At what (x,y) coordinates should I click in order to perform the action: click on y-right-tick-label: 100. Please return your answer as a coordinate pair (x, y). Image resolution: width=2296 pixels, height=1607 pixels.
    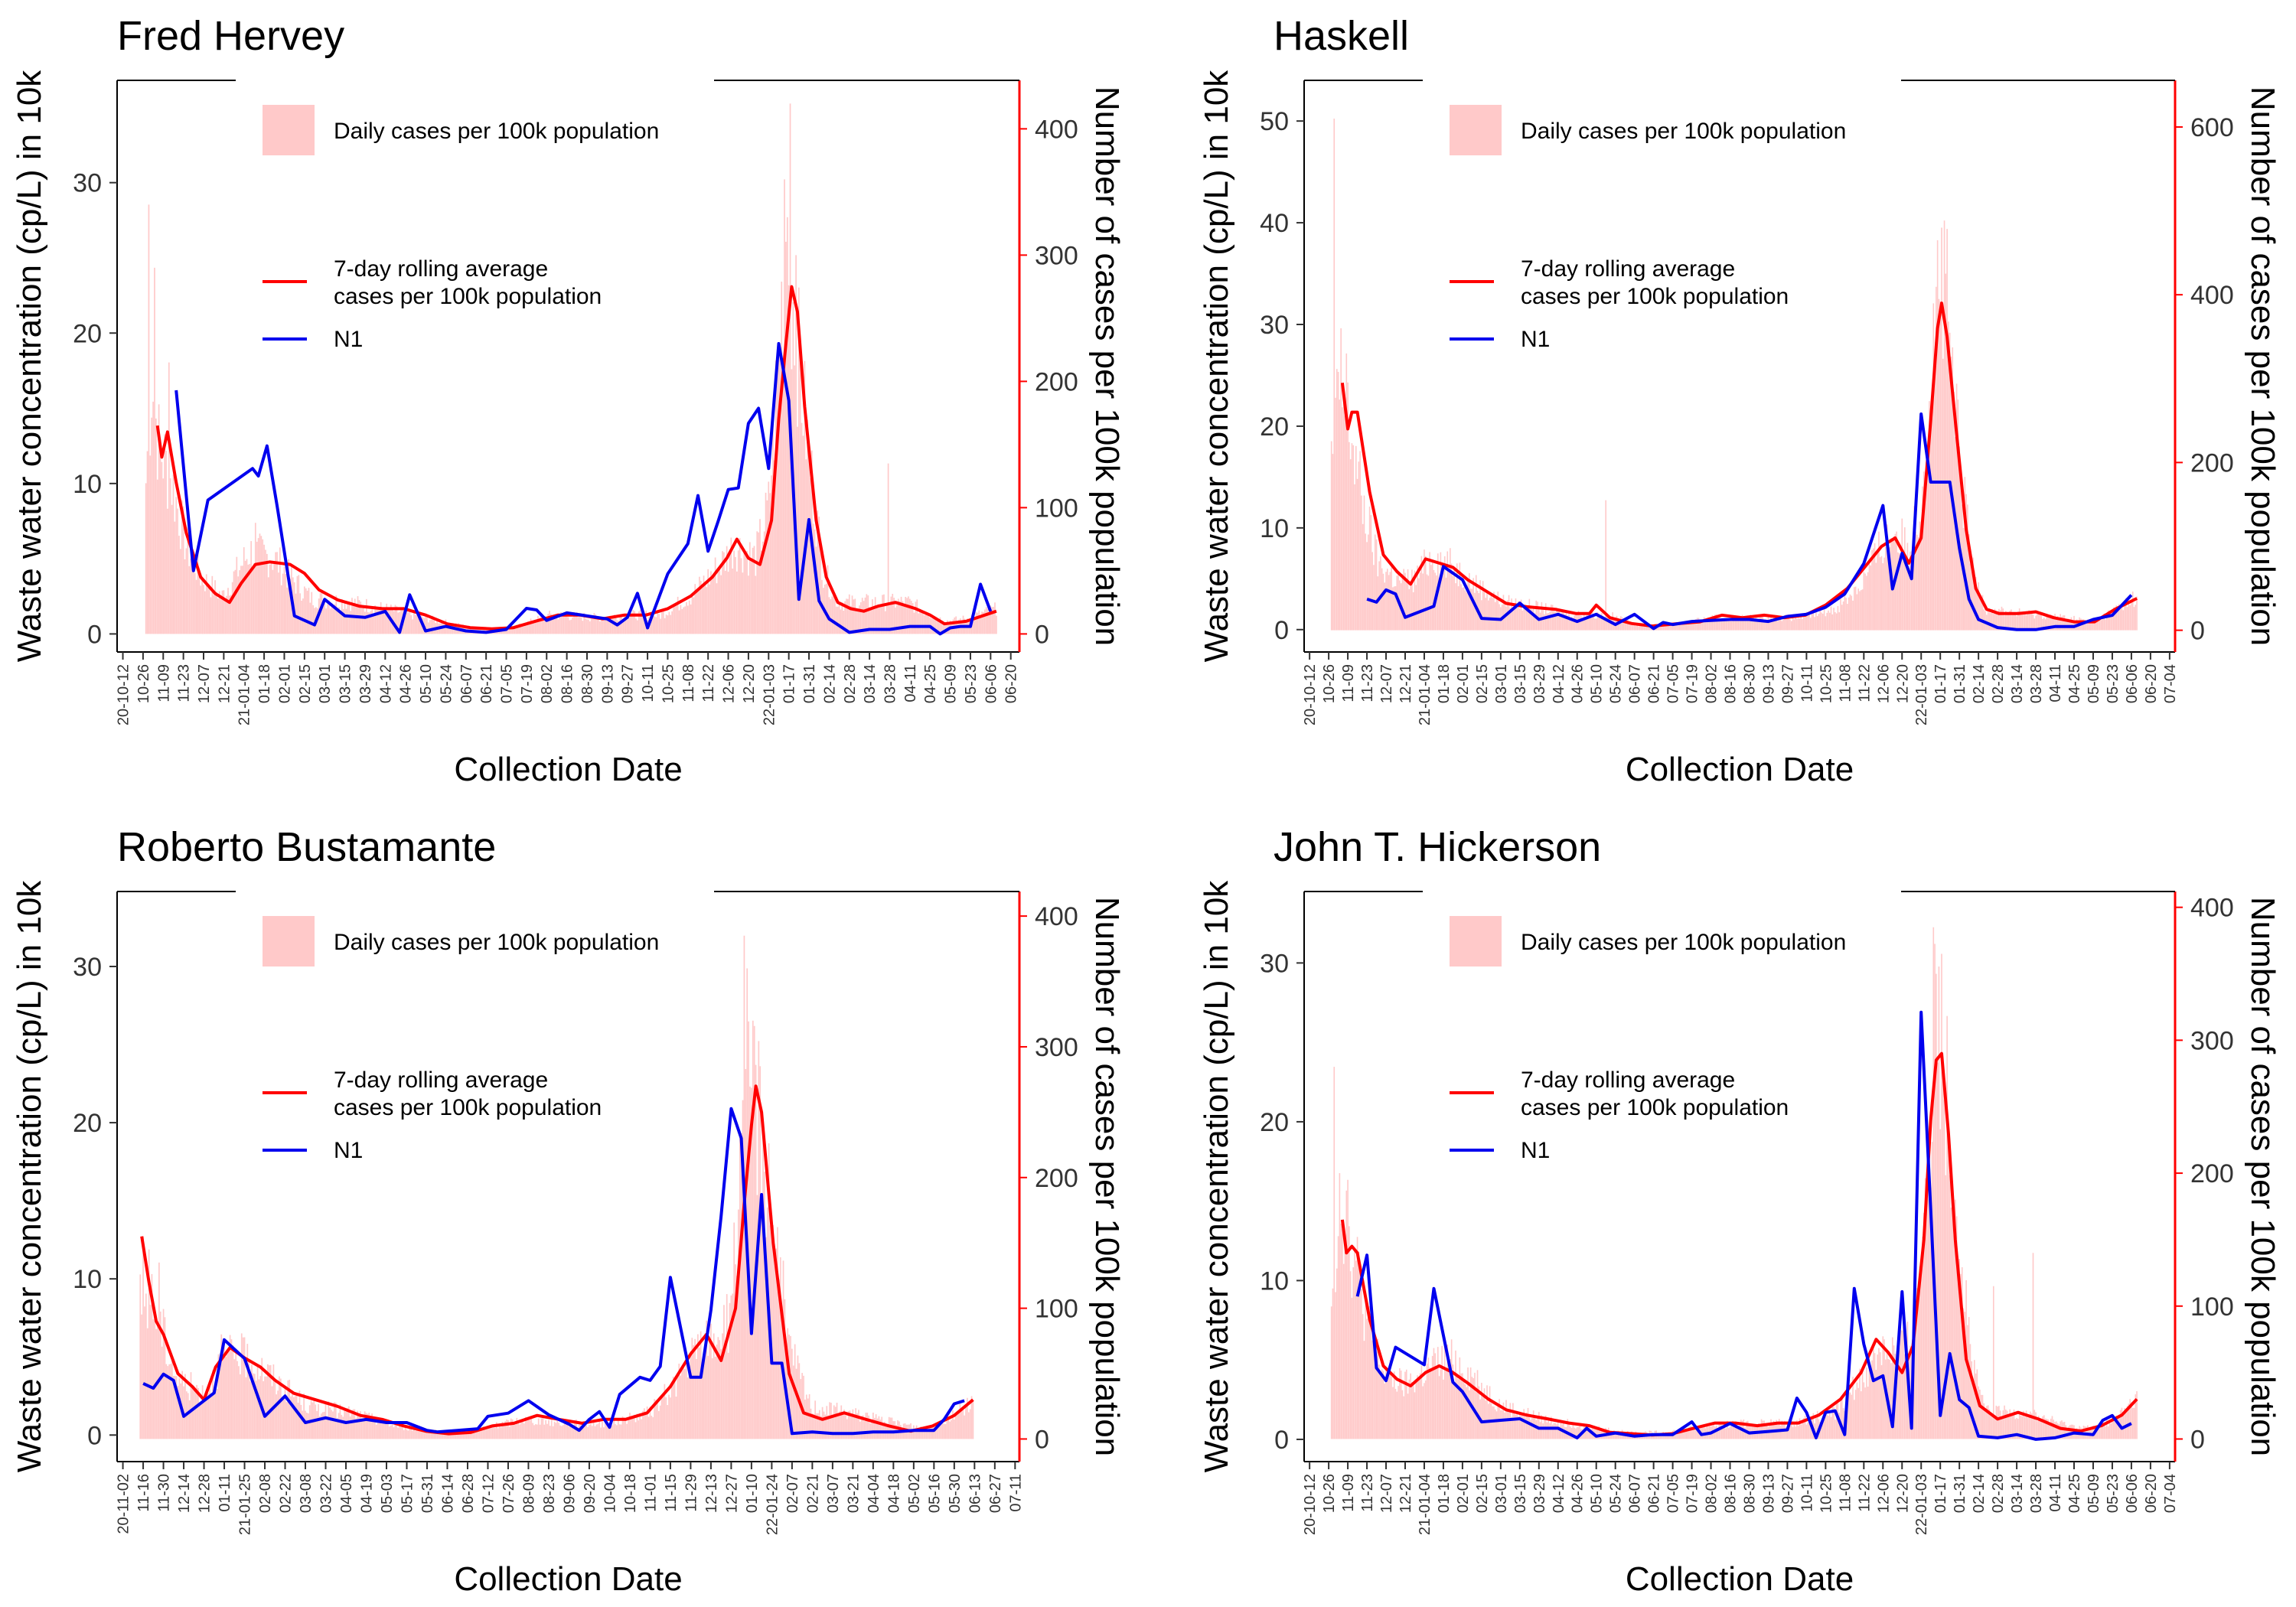
    Looking at the image, I should click on (2212, 1307).